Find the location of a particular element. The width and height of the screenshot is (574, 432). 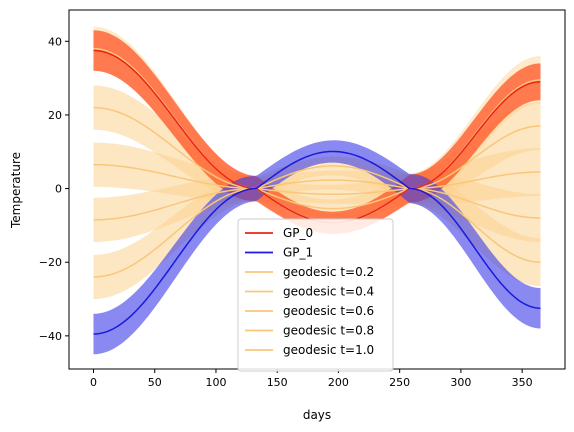

x-axis-ticks: 0 50 100 150 200 250 300 350 is located at coordinates (311, 379).